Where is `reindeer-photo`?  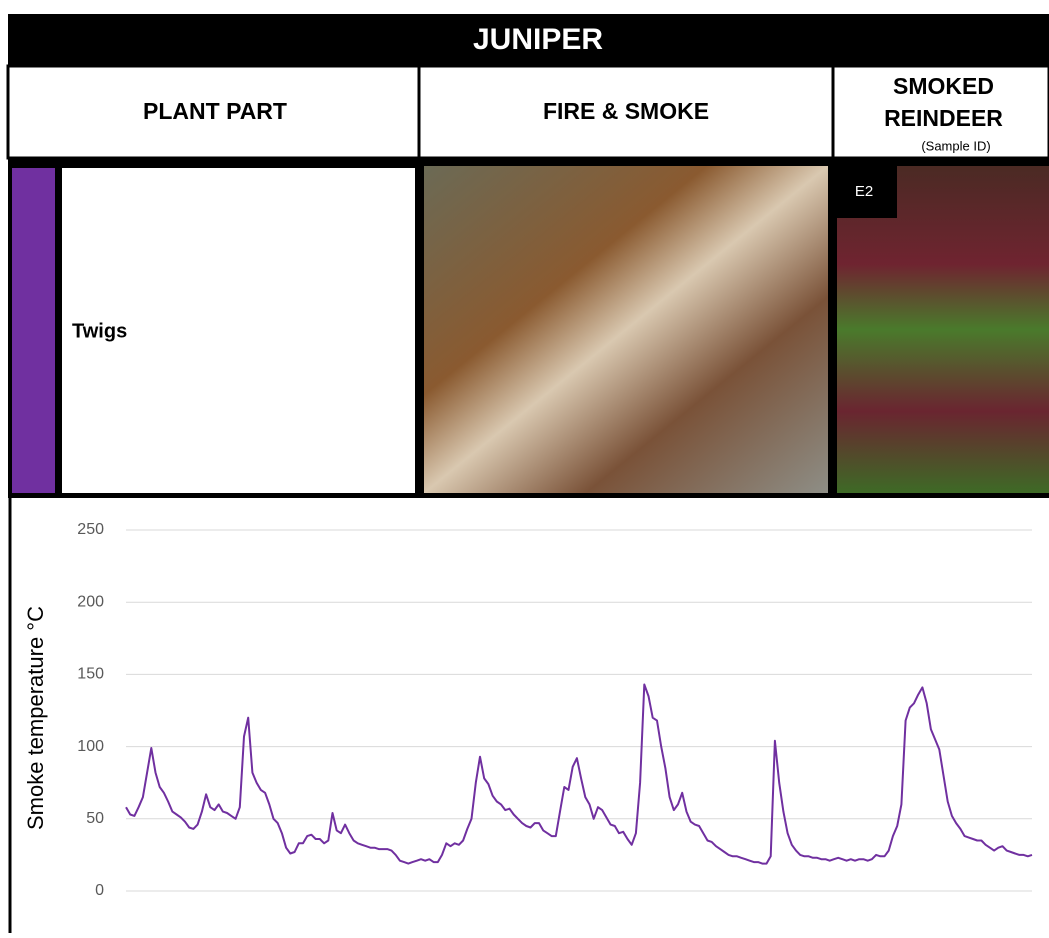 reindeer-photo is located at coordinates (943, 329).